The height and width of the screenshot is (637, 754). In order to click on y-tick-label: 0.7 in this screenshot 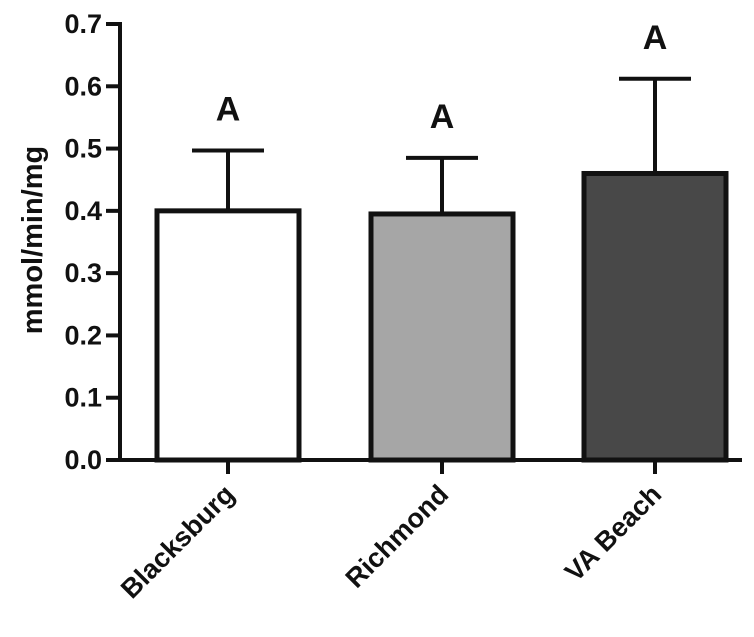, I will do `click(83, 24)`.